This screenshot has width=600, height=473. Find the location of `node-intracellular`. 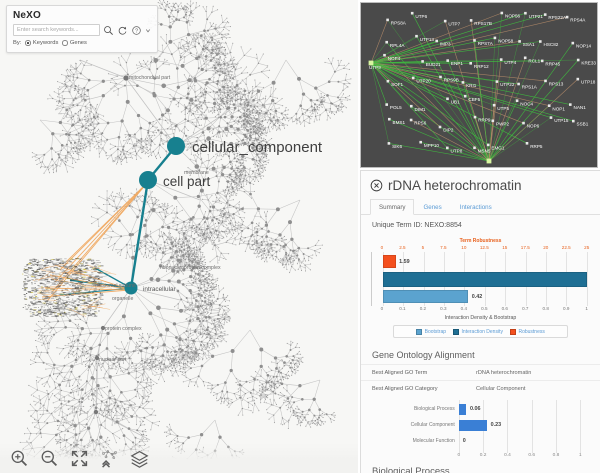

node-intracellular is located at coordinates (131, 288).